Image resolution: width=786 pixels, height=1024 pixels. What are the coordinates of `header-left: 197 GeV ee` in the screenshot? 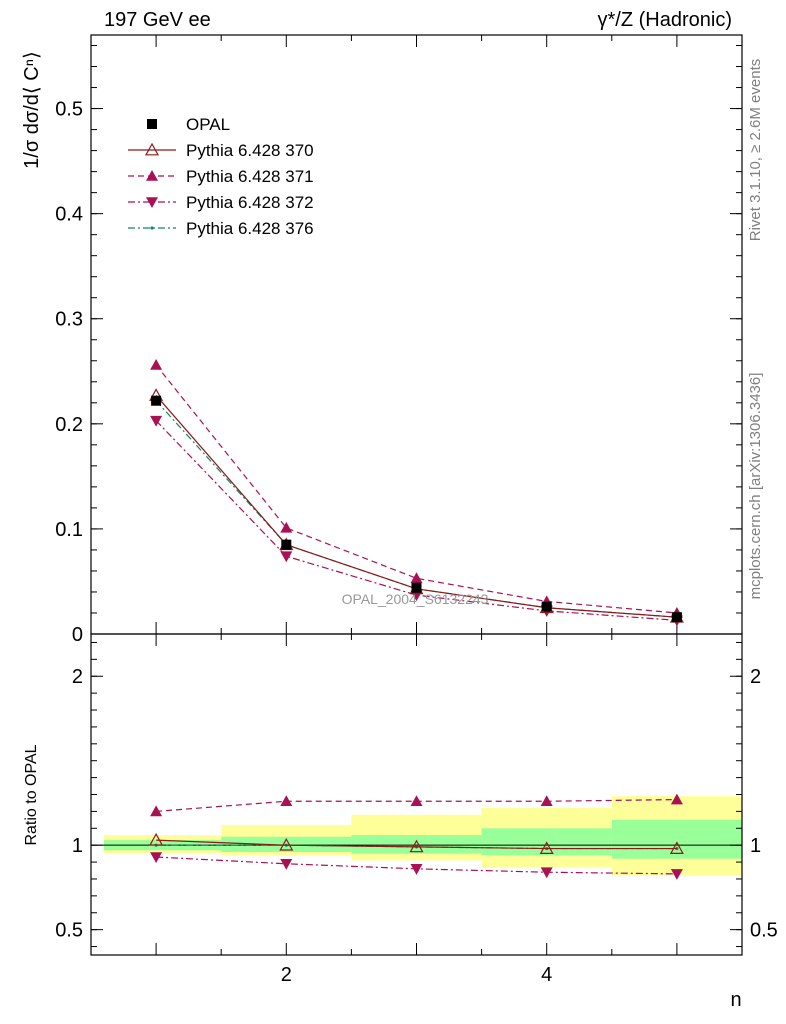 It's located at (157, 20).